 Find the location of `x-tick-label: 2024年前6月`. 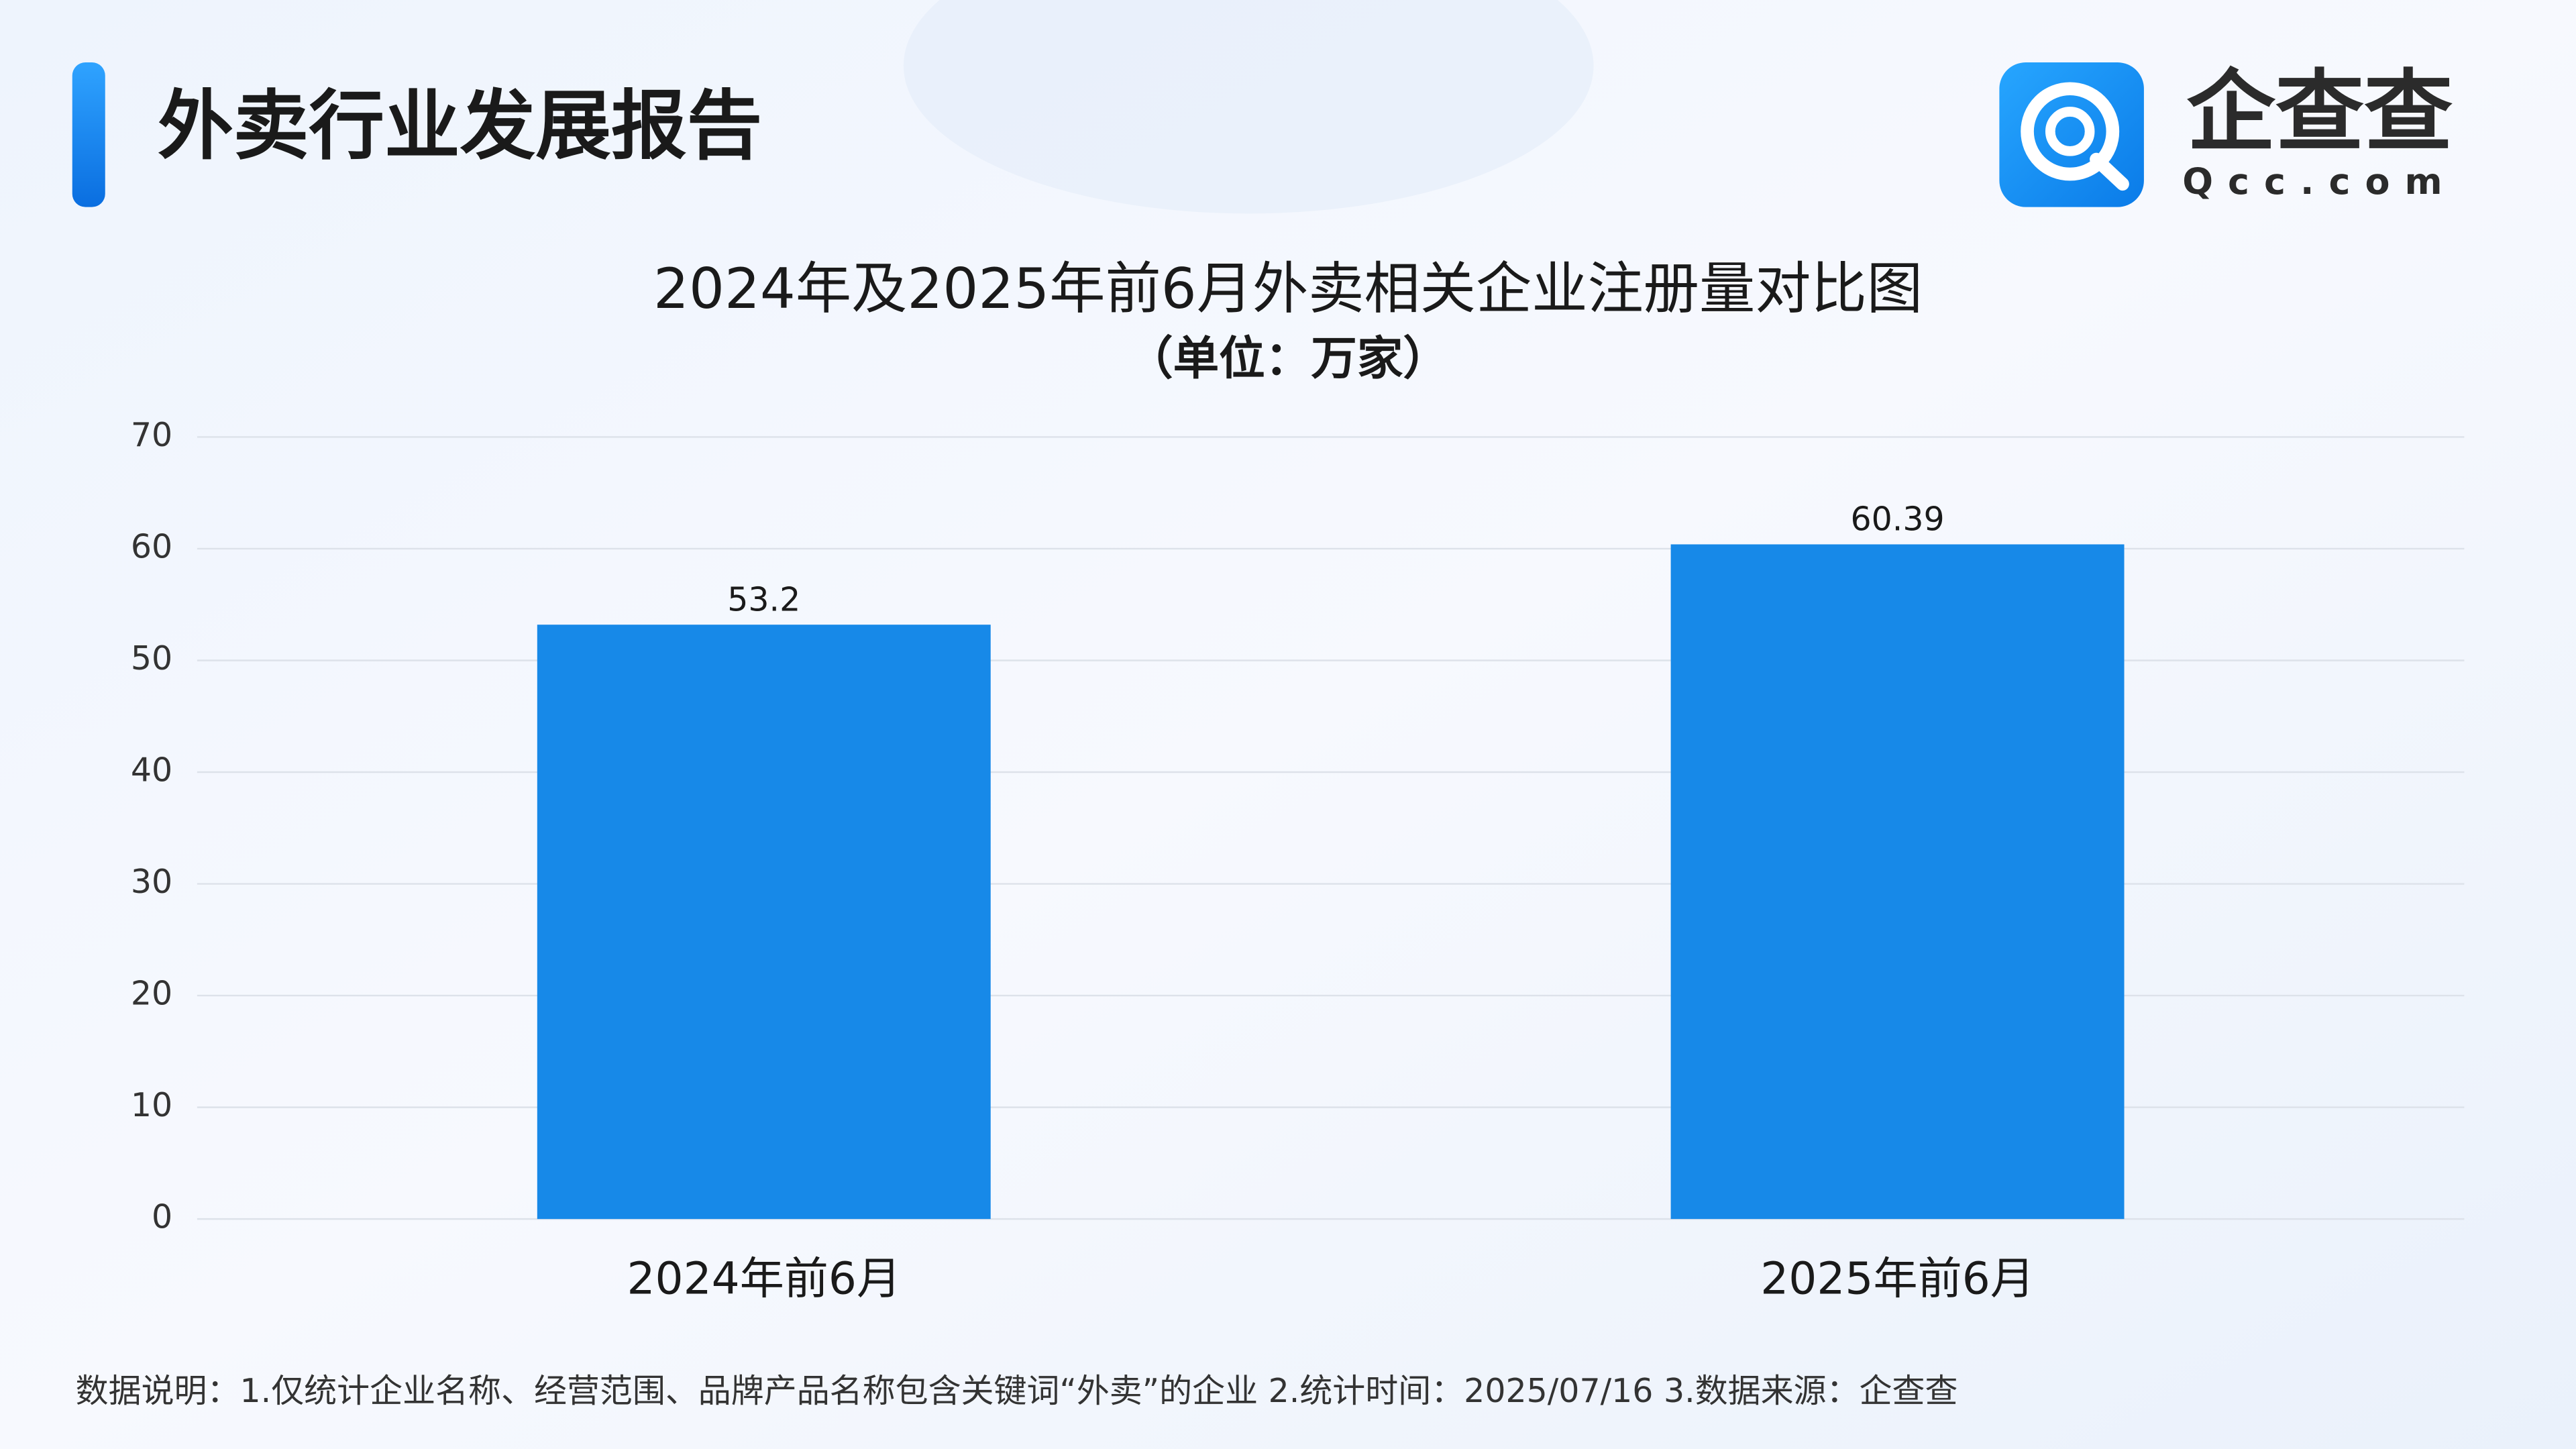

x-tick-label: 2024年前6月 is located at coordinates (764, 1278).